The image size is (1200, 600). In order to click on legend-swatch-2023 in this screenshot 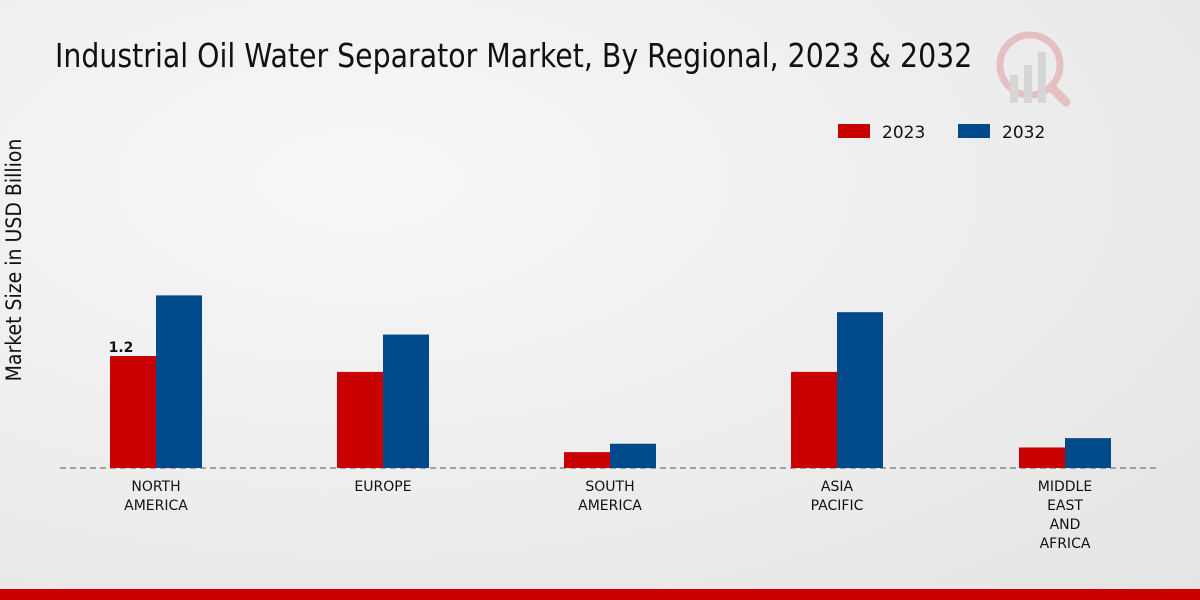, I will do `click(854, 131)`.